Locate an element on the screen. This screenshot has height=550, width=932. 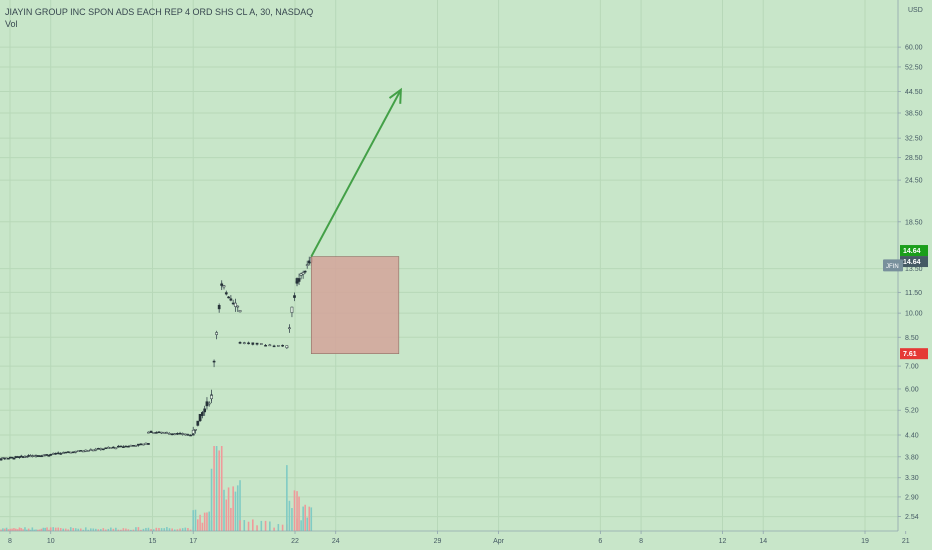
y-tick-label: 11.50 is located at coordinates (913, 293).